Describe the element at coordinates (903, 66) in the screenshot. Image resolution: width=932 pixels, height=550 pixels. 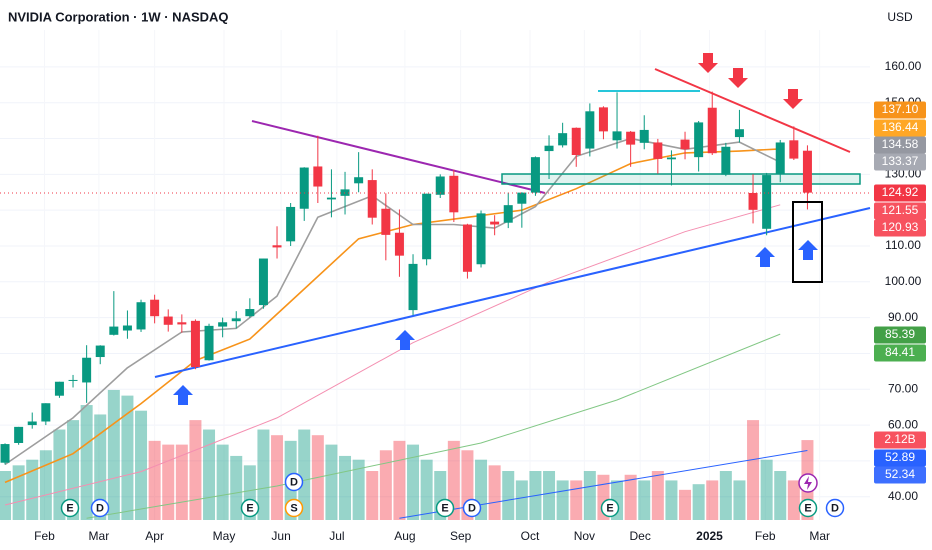
I see `y-tick-label: 160.00` at that location.